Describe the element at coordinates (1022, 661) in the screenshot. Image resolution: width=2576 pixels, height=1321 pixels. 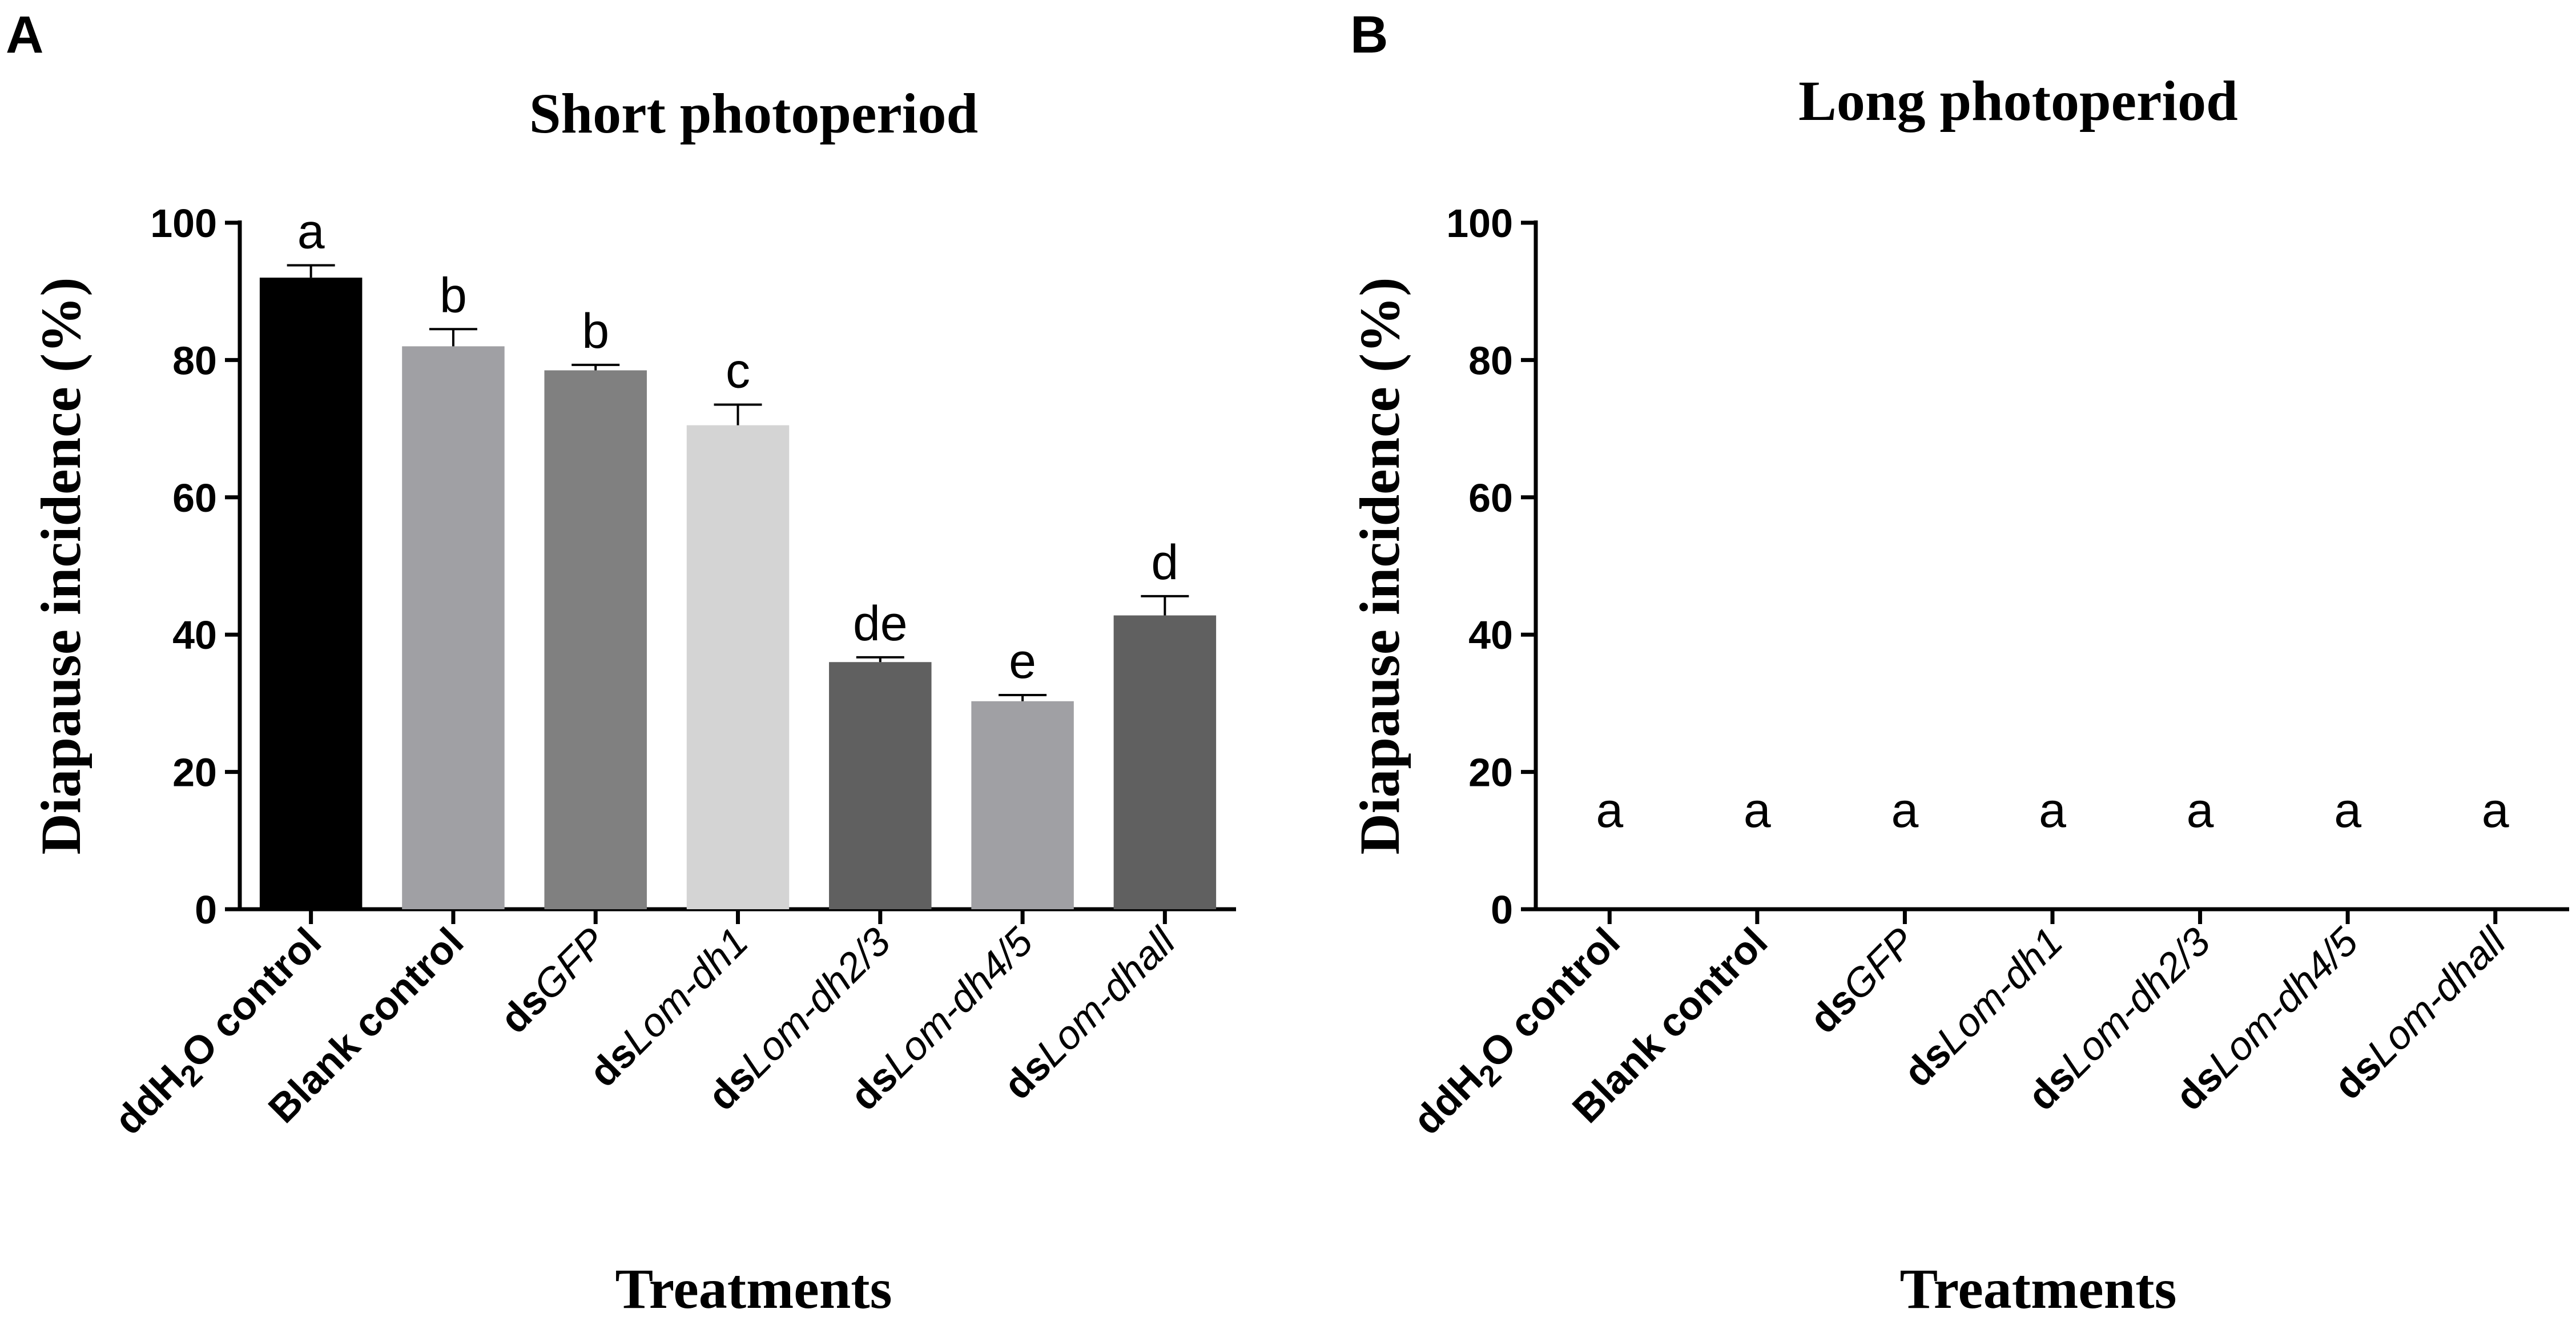
I see `significance-letter: e` at that location.